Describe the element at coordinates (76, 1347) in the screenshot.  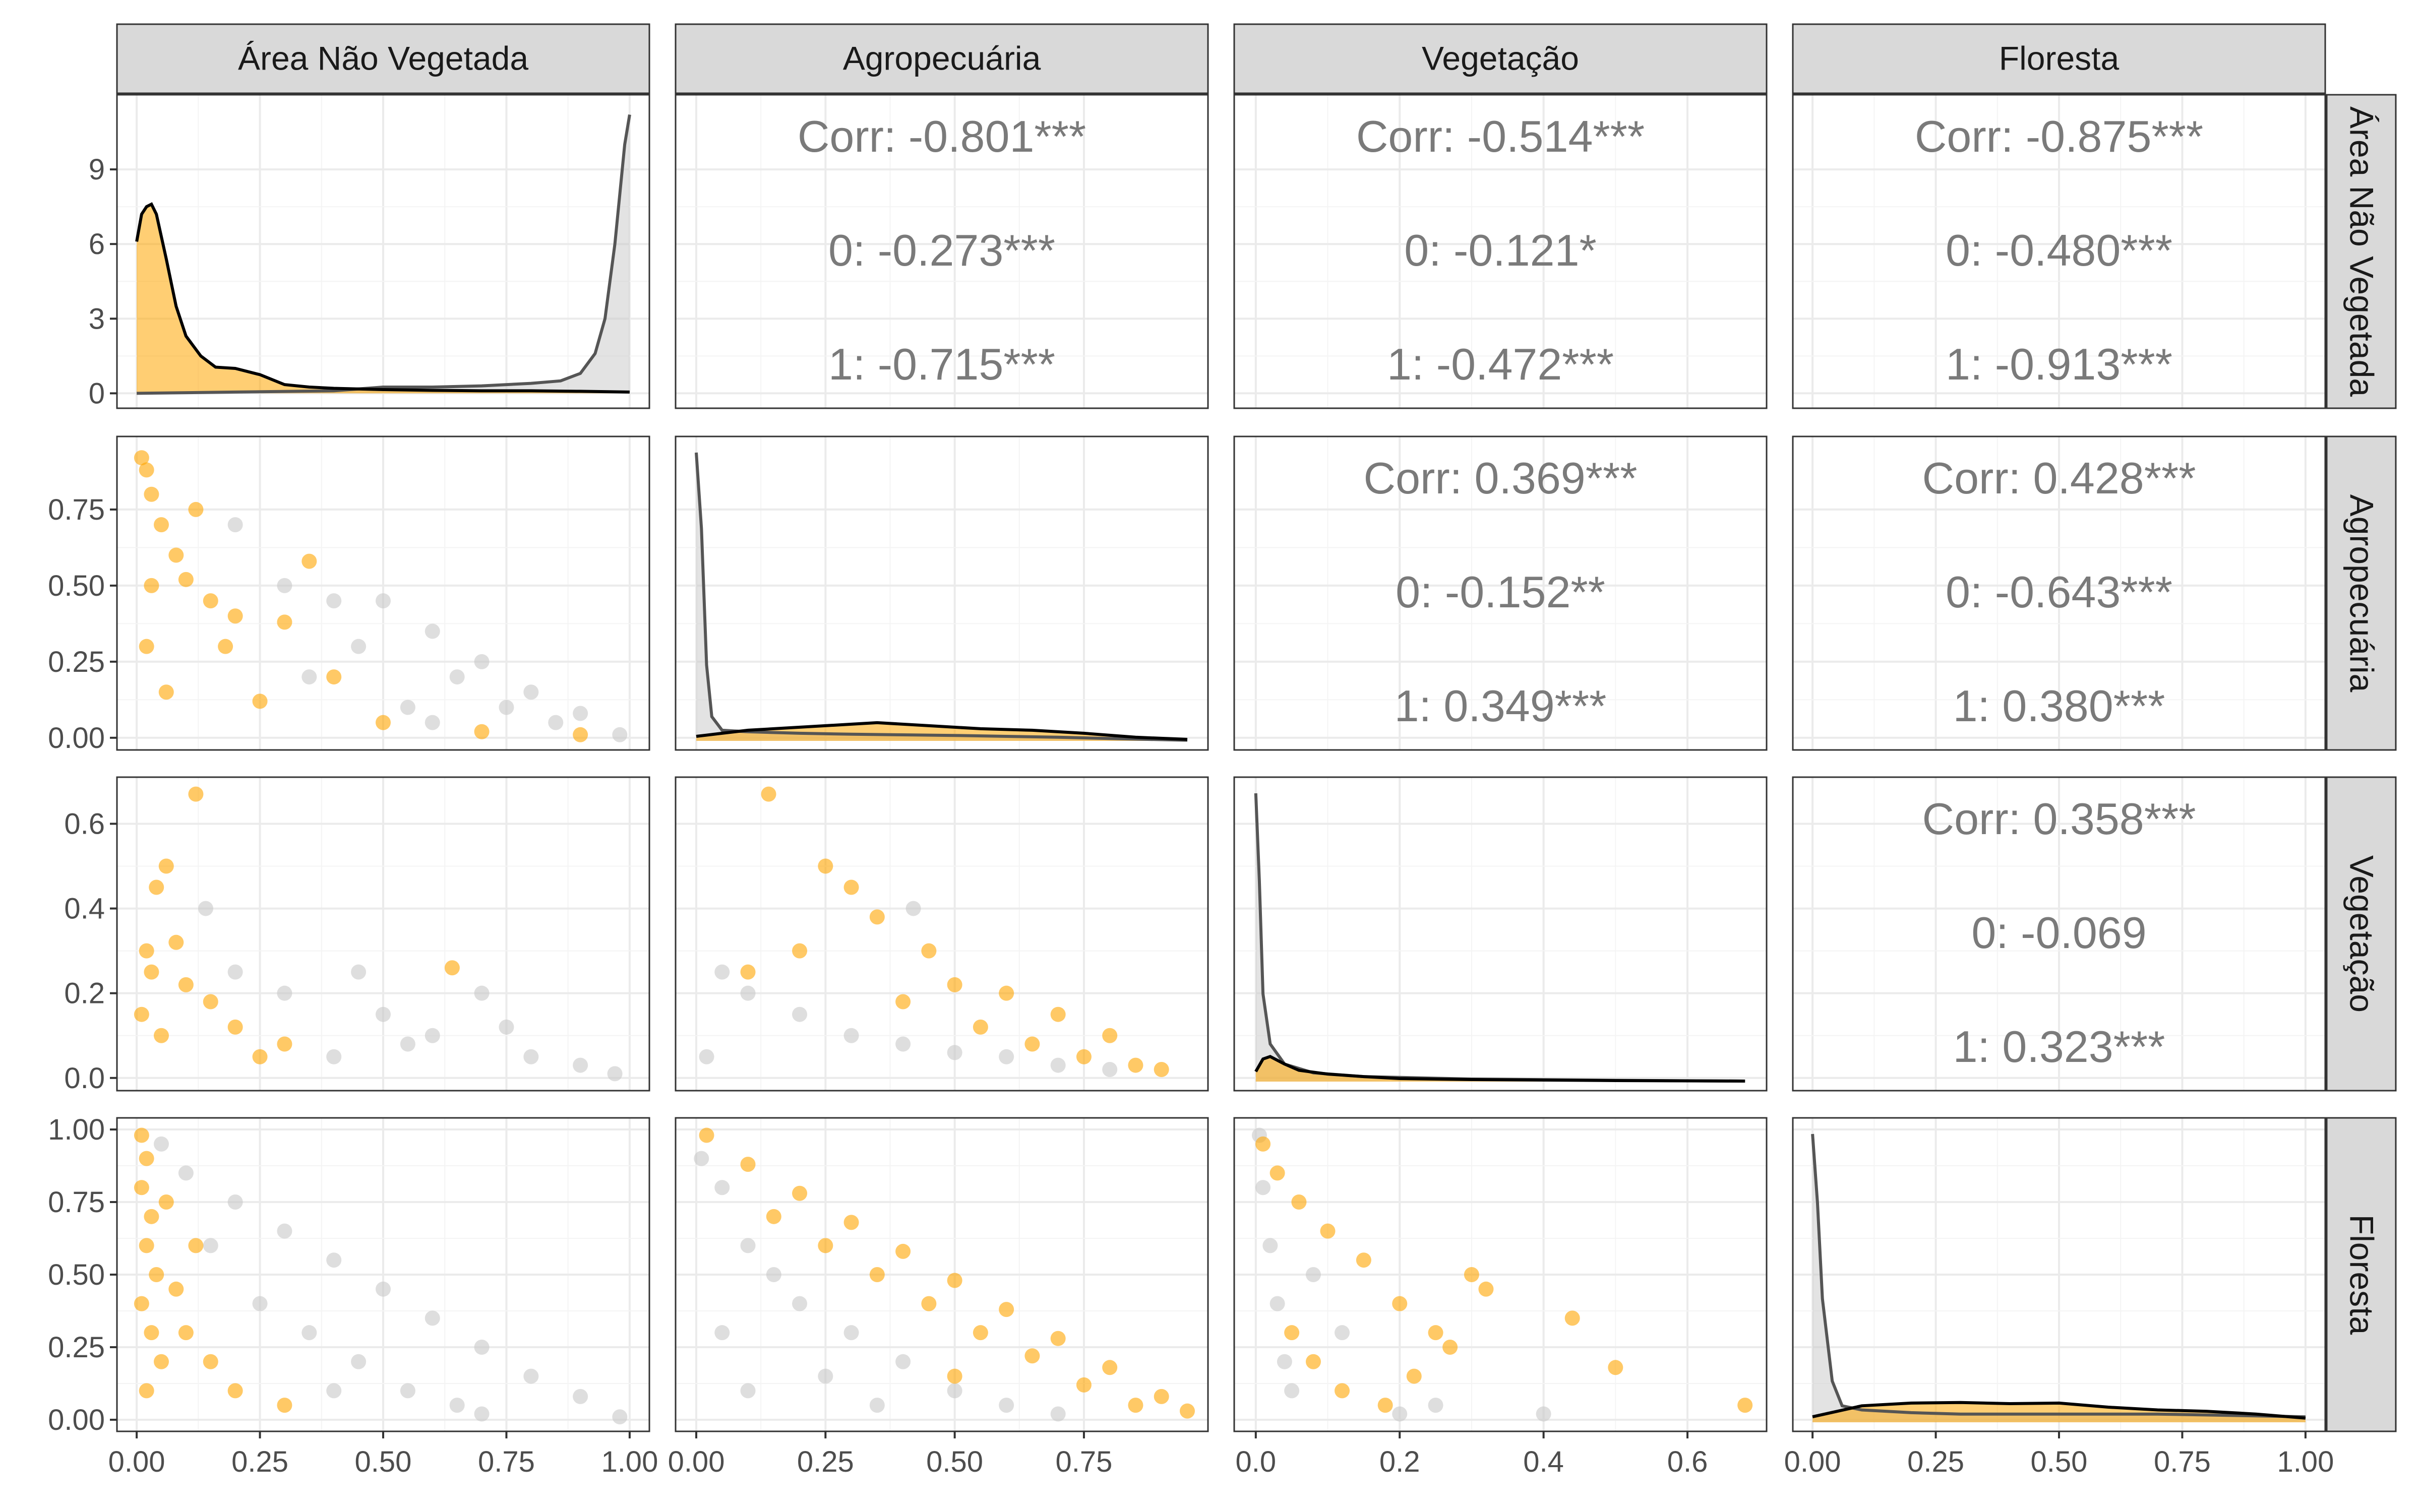
I see `y-tick-label: 0.25` at that location.